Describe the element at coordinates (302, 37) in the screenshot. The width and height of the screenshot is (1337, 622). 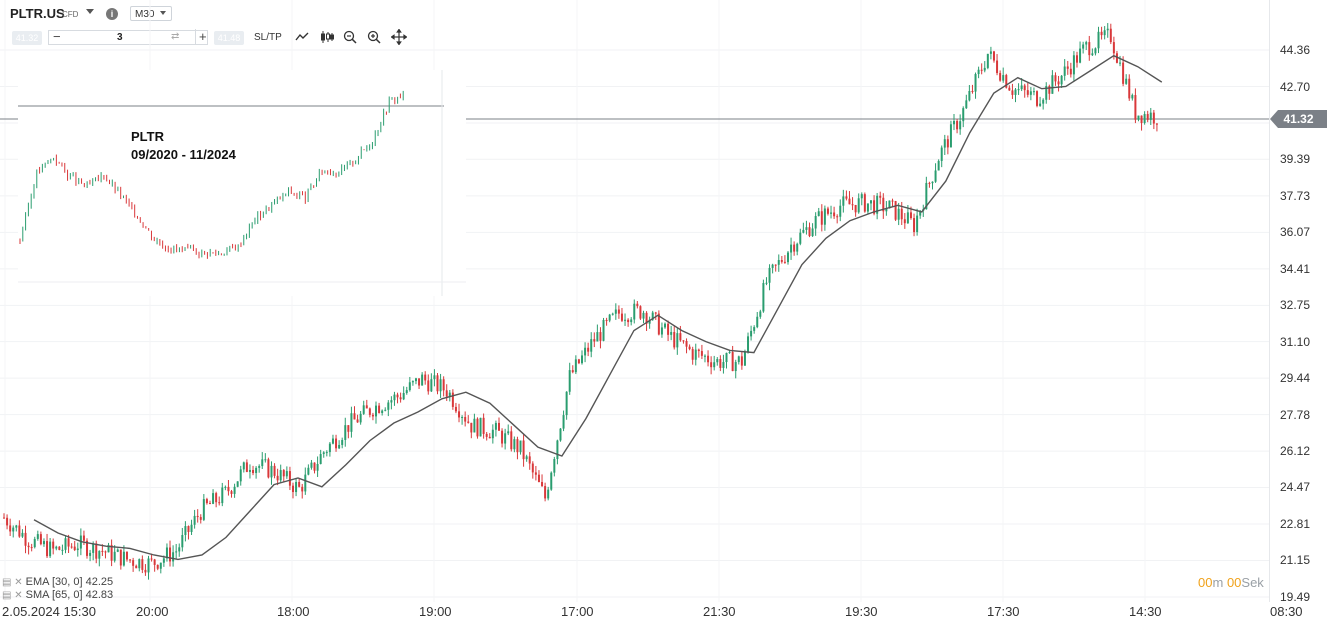
I see `line-chart-icon` at that location.